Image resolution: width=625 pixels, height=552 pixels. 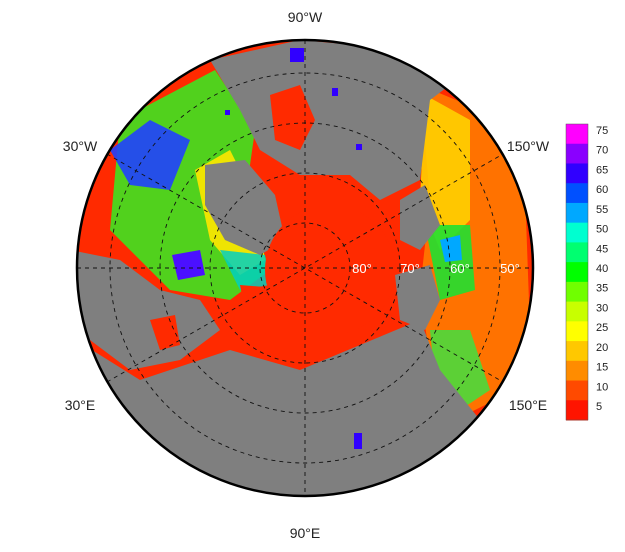 I want to click on barents-sea, so click(x=270, y=310).